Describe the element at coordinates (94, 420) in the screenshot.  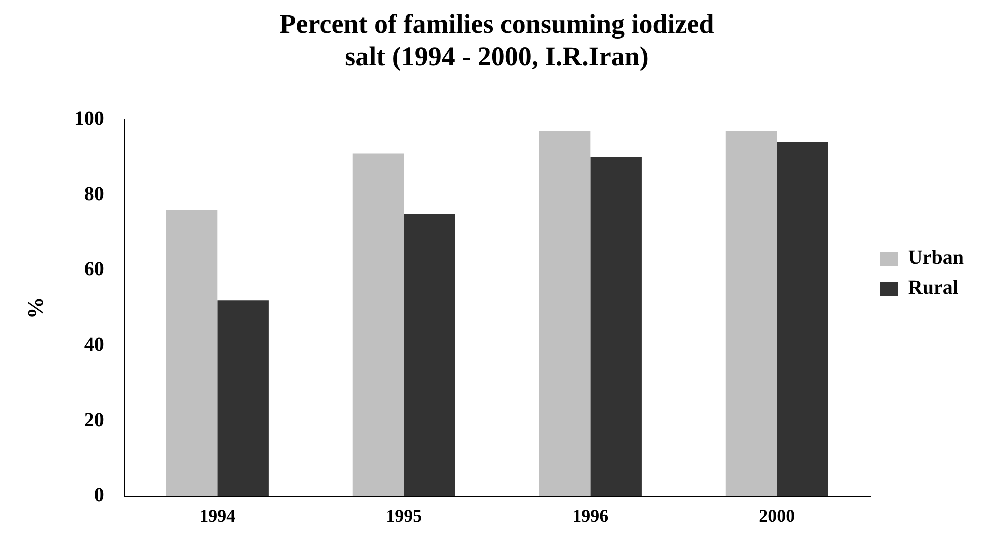
I see `y-tick-label: 20` at that location.